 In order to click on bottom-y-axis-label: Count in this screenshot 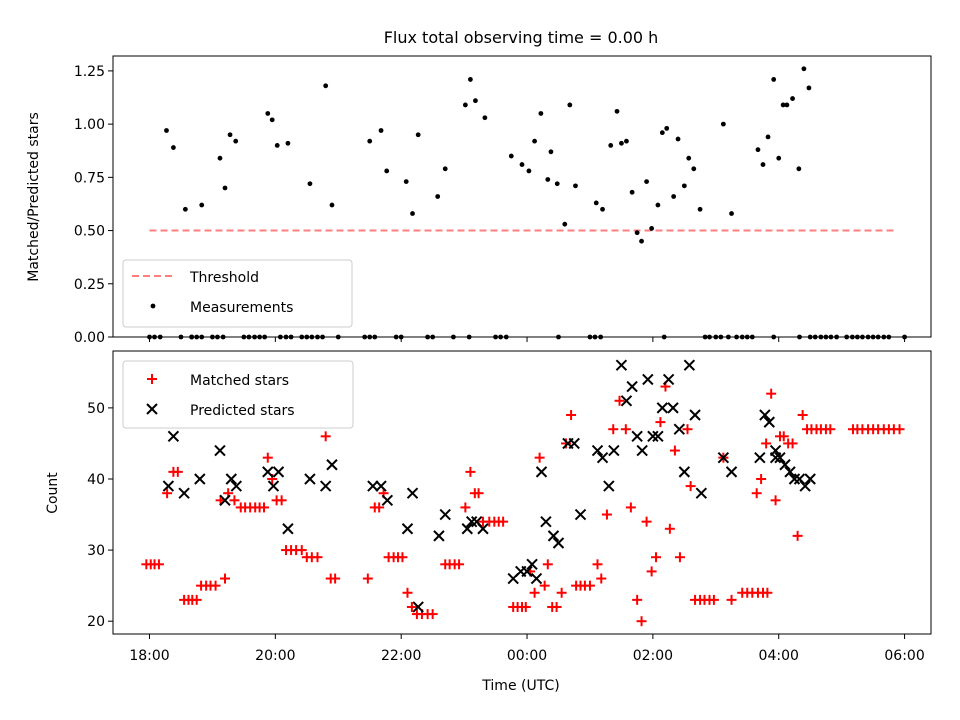, I will do `click(53, 493)`.